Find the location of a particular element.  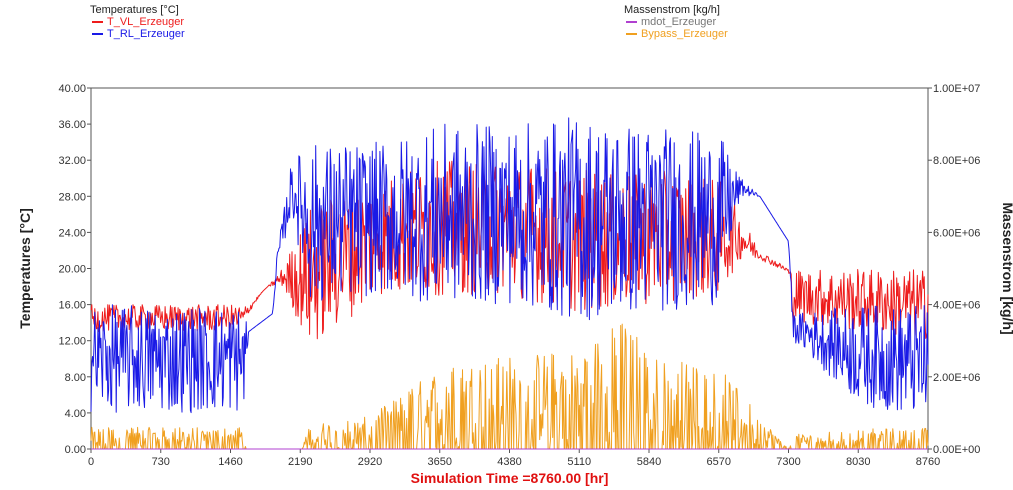

x-tick-label: 8760 is located at coordinates (928, 462).